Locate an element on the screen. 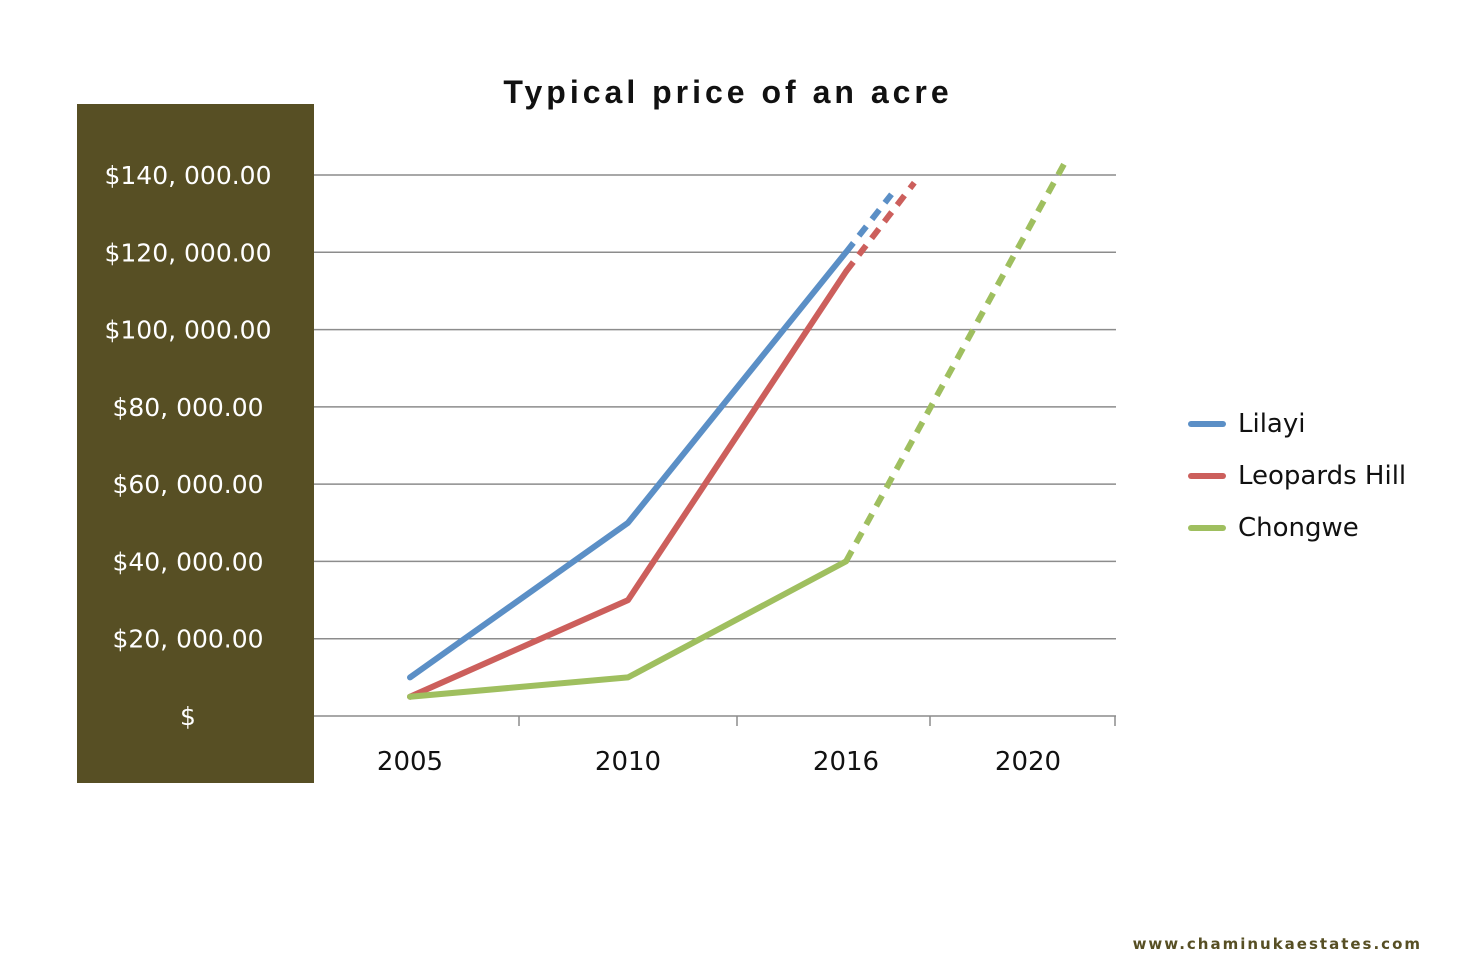 This screenshot has height=956, width=1482. legend-swatch-chongwe is located at coordinates (1207, 528).